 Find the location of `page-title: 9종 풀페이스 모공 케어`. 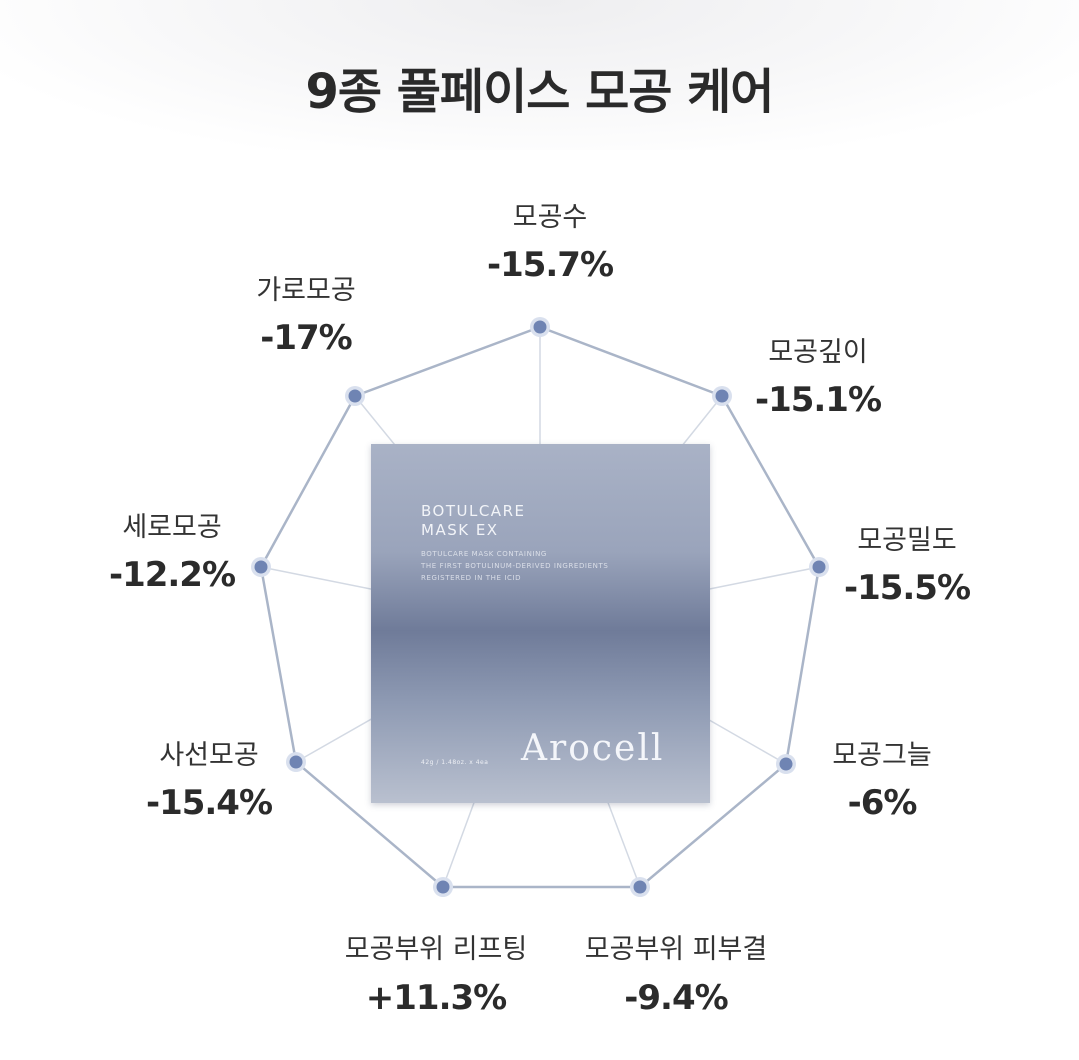

page-title: 9종 풀페이스 모공 케어 is located at coordinates (540, 92).